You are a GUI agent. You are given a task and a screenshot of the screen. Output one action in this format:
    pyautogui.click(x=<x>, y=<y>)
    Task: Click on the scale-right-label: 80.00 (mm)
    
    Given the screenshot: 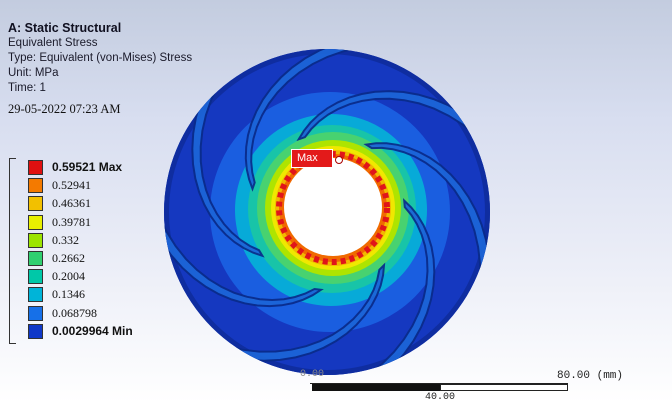 What is the action you would take?
    pyautogui.click(x=590, y=376)
    